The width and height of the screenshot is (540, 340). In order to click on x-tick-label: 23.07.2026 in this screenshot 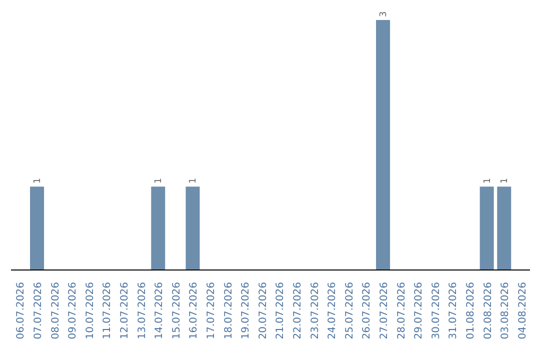, I will do `click(315, 311)`.